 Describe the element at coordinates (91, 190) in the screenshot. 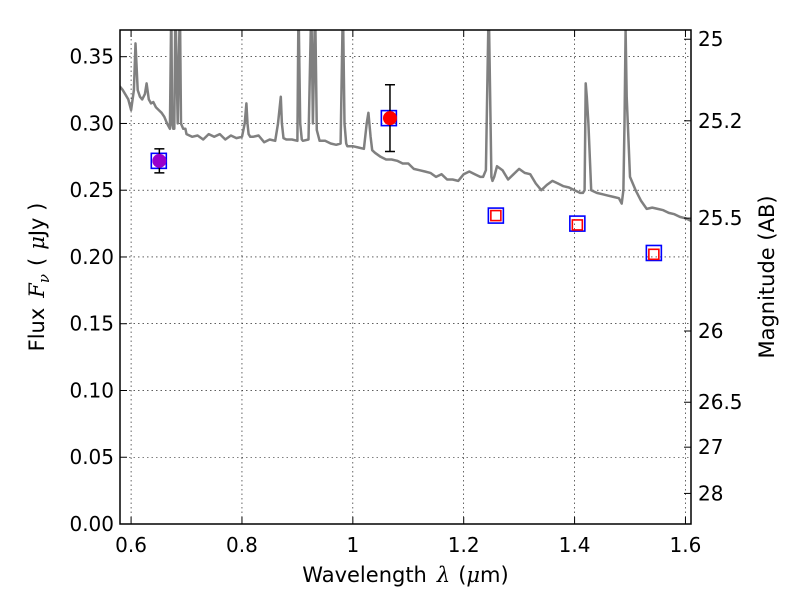

I see `y-tick-label-5: 0.25` at that location.